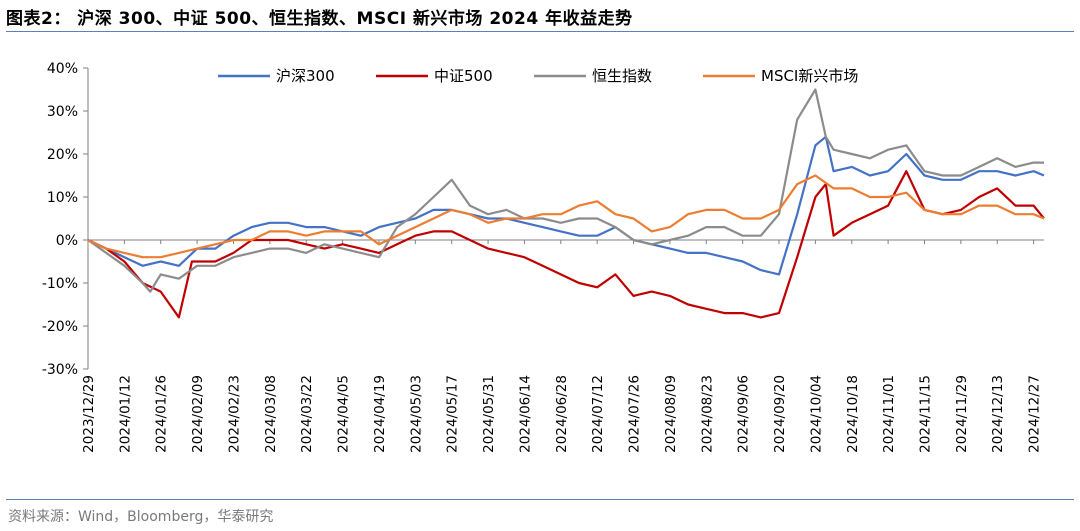 This screenshot has height=531, width=1080. Describe the element at coordinates (62, 198) in the screenshot. I see `y-tick-label: 10%` at that location.